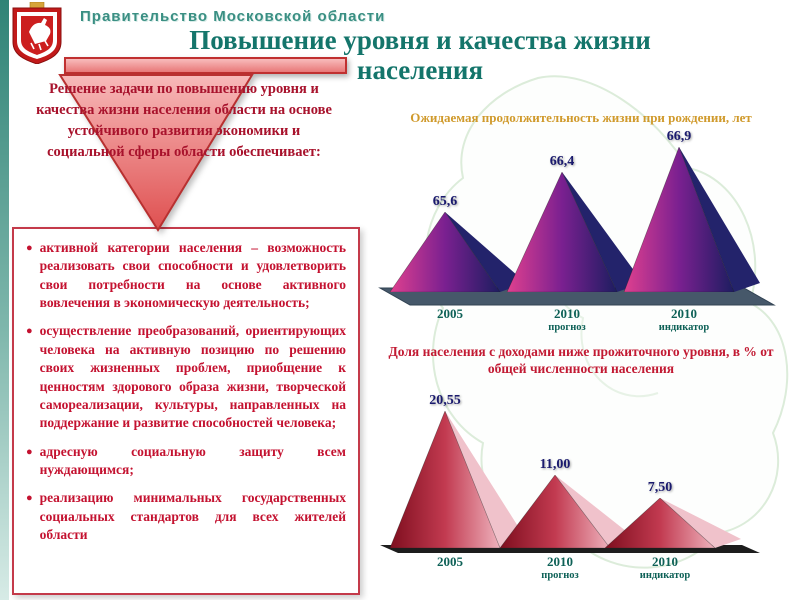  What do you see at coordinates (420, 69) in the screenshot?
I see `page-title-line2: населения` at bounding box center [420, 69].